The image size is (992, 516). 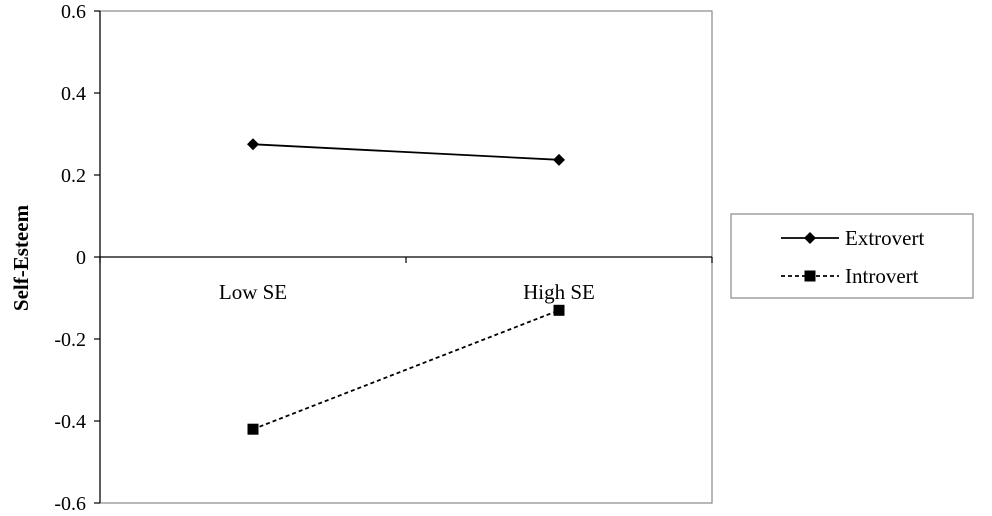 What do you see at coordinates (73, 94) in the screenshot?
I see `y-tick-label: 0.4` at bounding box center [73, 94].